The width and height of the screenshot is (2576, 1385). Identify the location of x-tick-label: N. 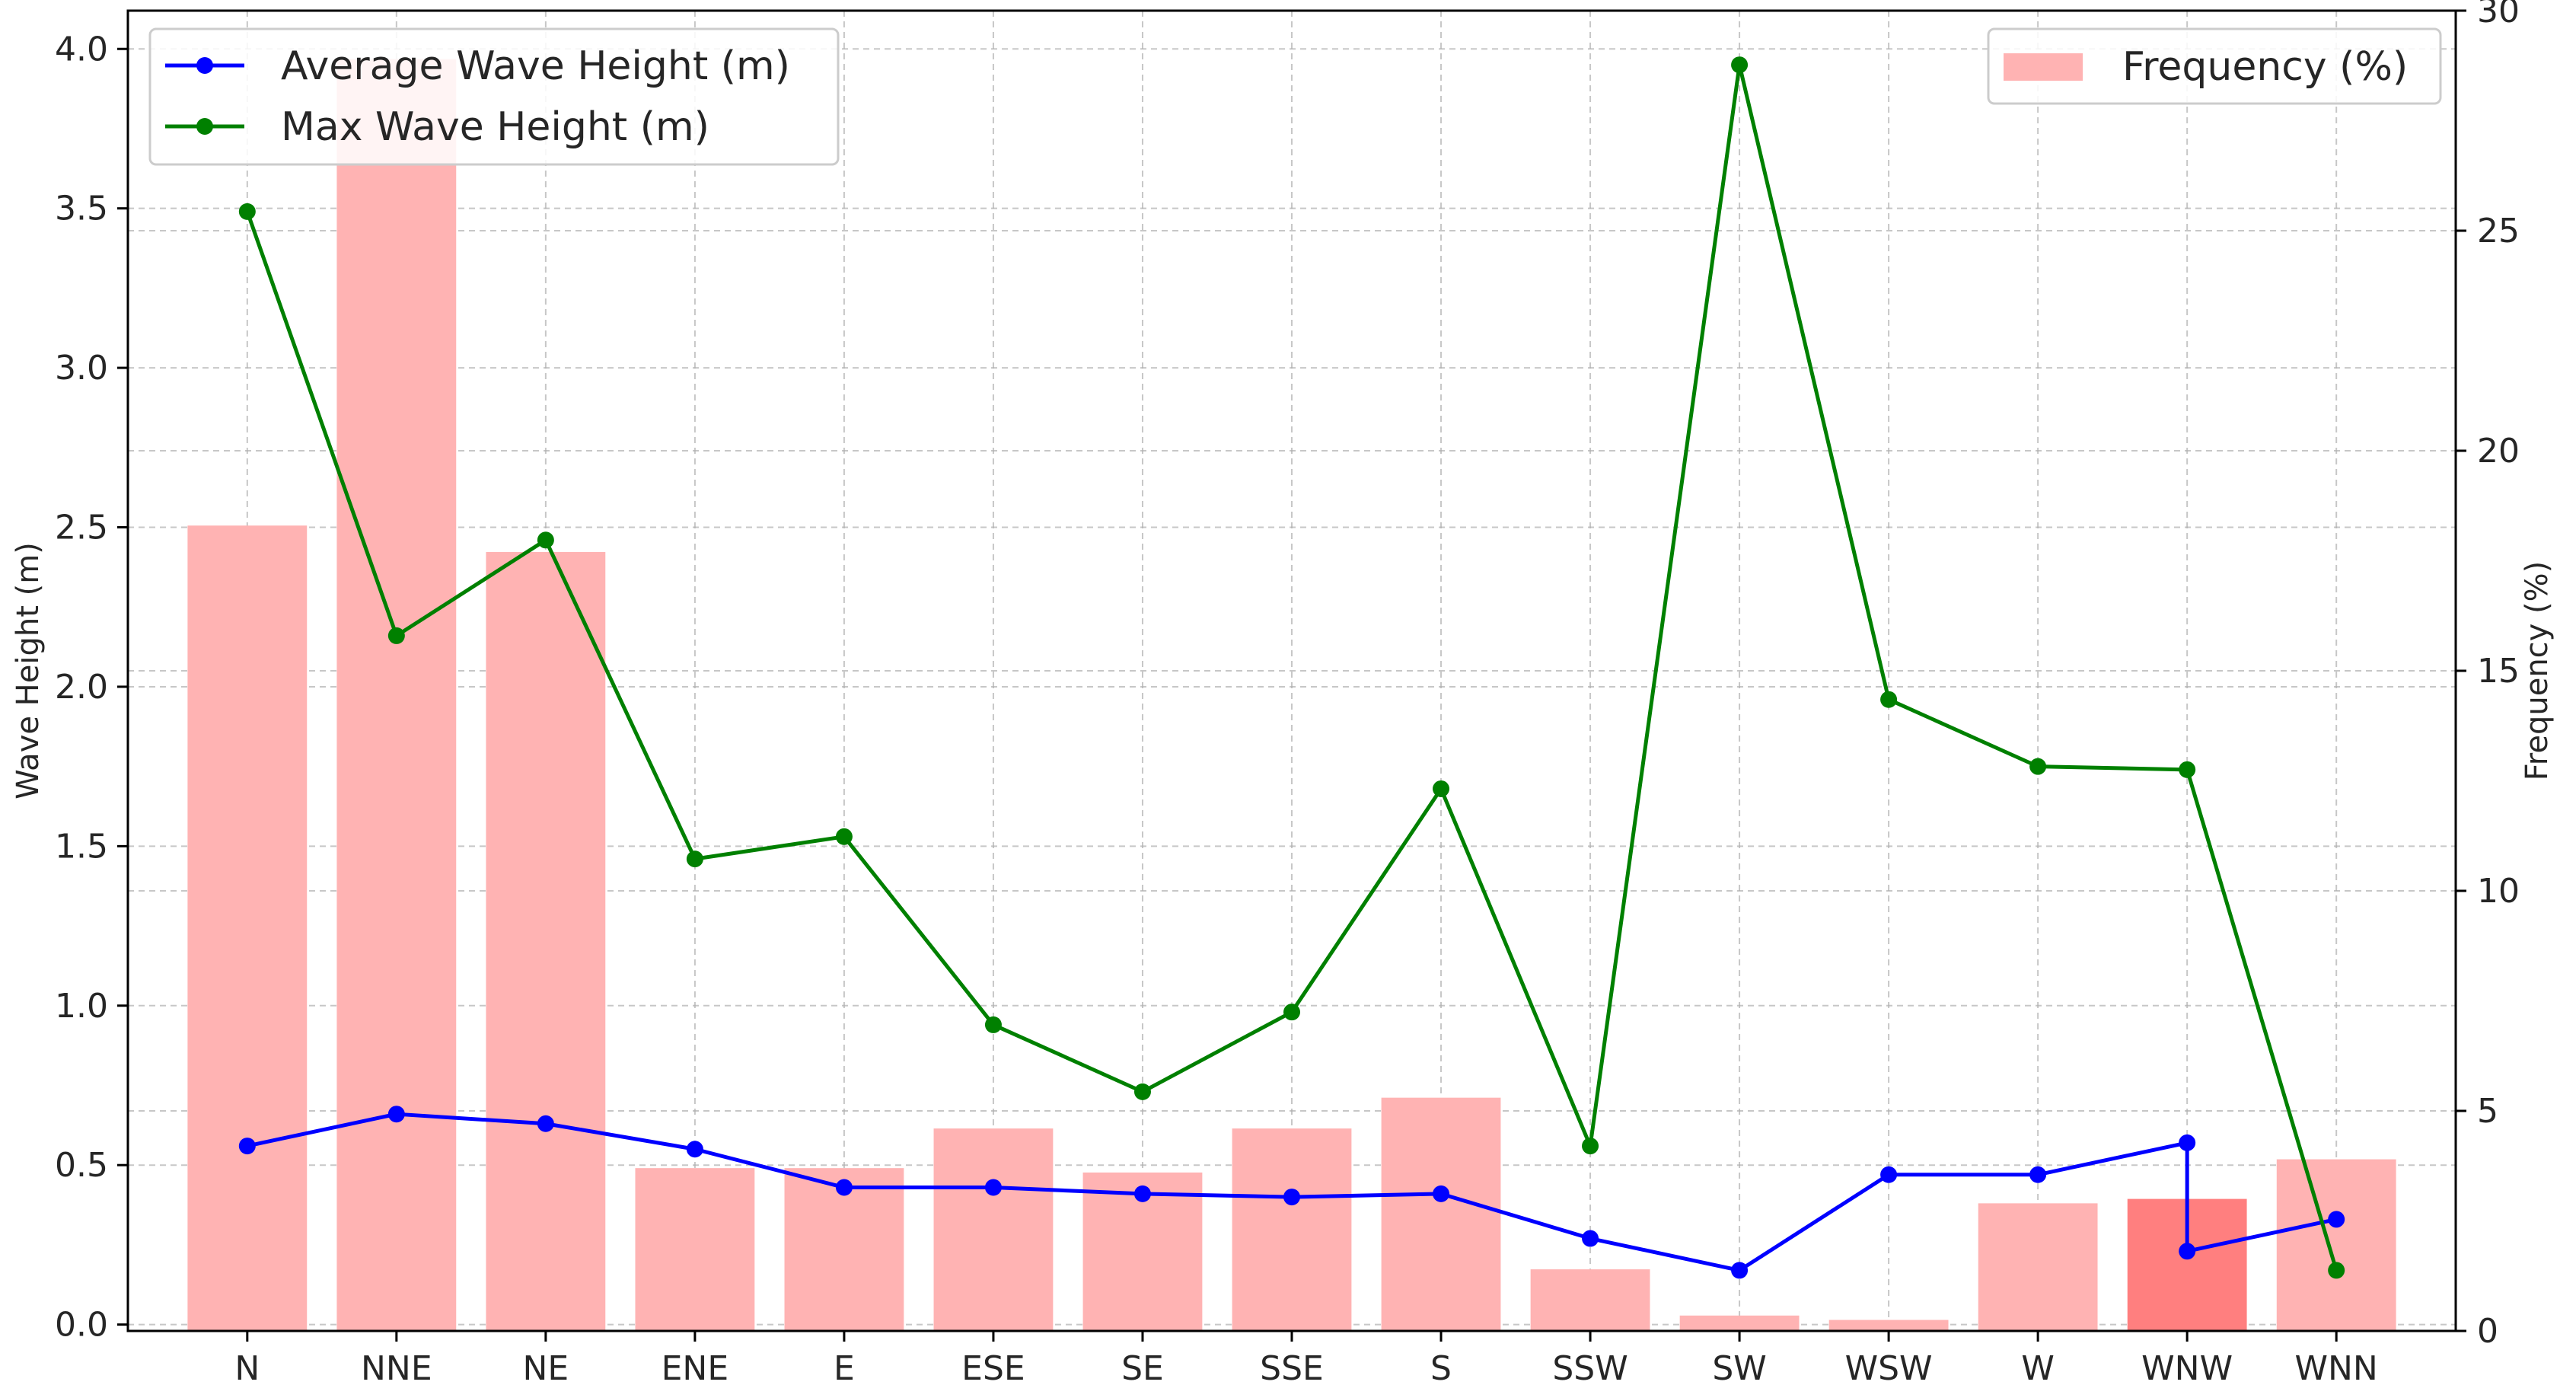
(247, 1365).